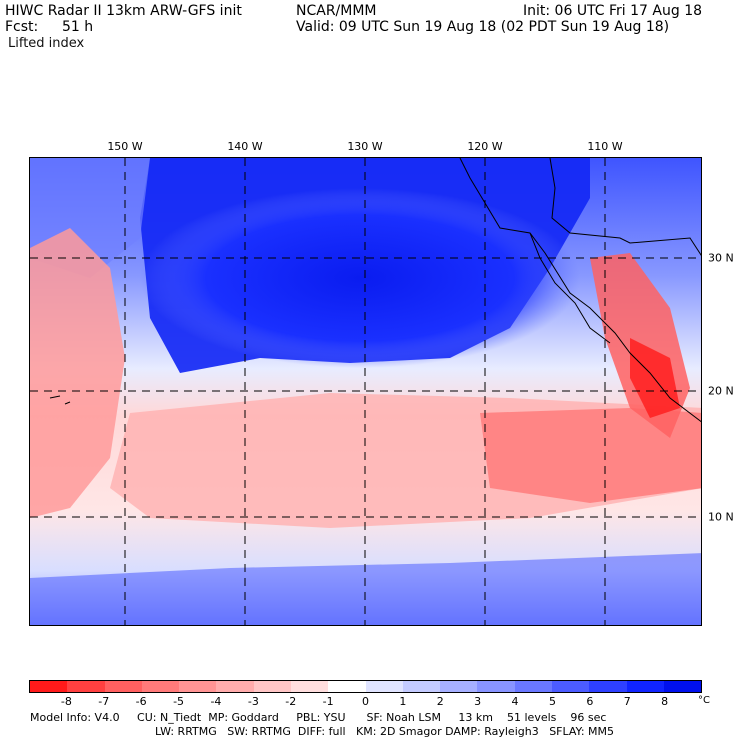 This screenshot has height=740, width=740. I want to click on lon-label-150w: 150 W, so click(125, 146).